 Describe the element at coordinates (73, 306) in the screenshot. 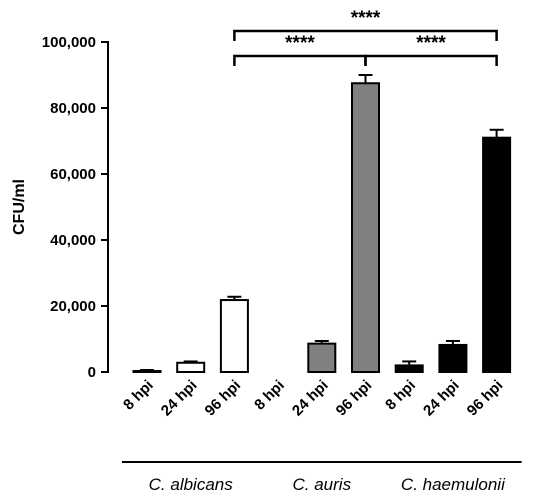

I see `y-tick-label: 20,000` at that location.